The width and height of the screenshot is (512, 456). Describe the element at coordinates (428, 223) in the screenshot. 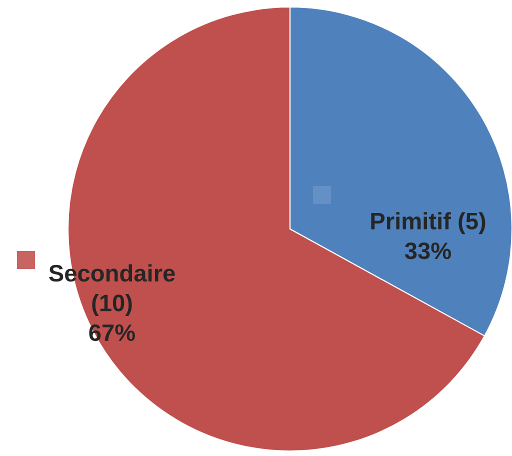

I see `slice-label: Primitif (5)` at that location.